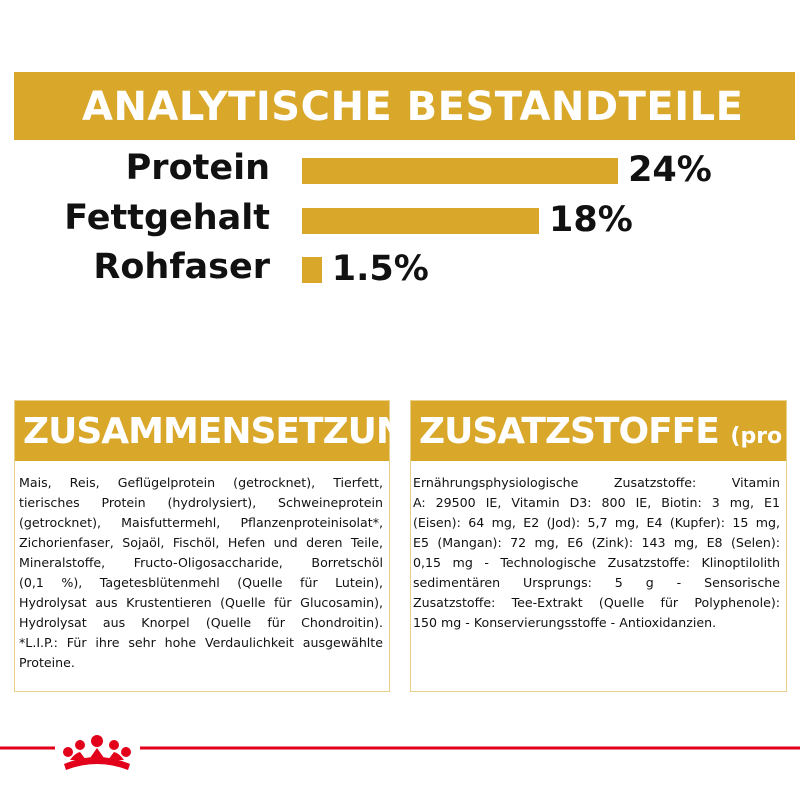 This screenshot has height=800, width=800. Describe the element at coordinates (97, 752) in the screenshot. I see `logo` at that location.